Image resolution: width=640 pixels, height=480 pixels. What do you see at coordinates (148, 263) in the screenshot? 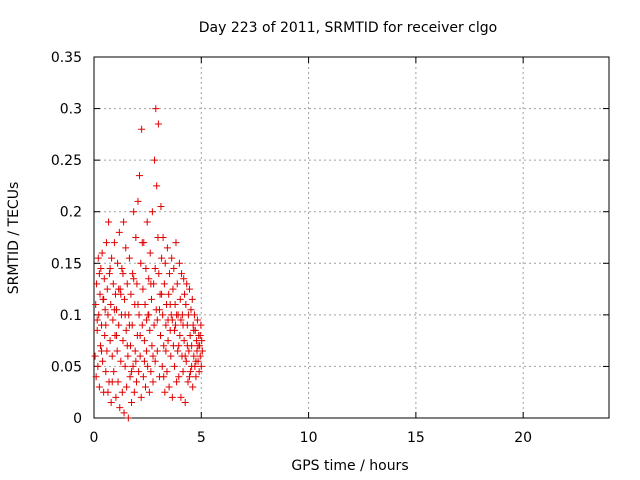
I see `points-layer` at bounding box center [148, 263].